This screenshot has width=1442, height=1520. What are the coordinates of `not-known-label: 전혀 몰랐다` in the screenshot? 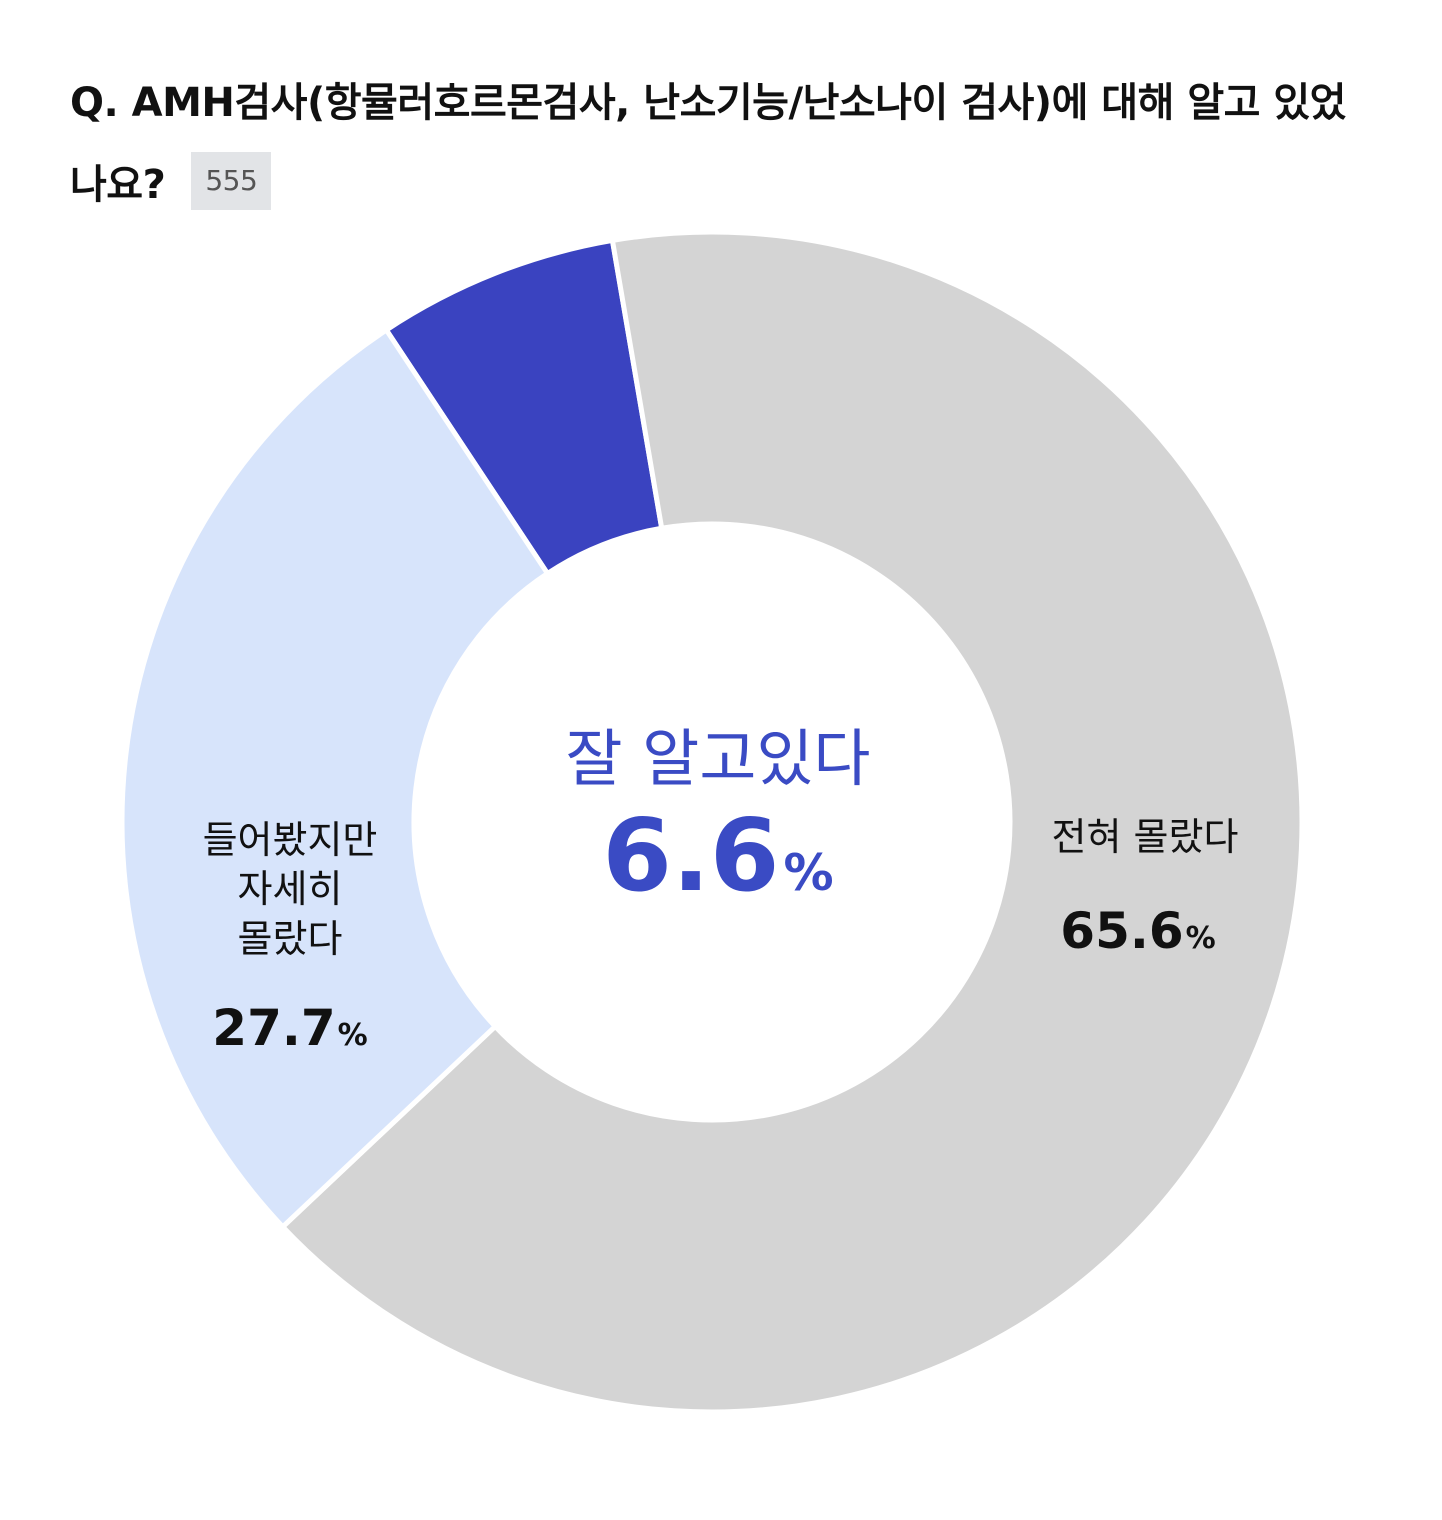 It's located at (1145, 837).